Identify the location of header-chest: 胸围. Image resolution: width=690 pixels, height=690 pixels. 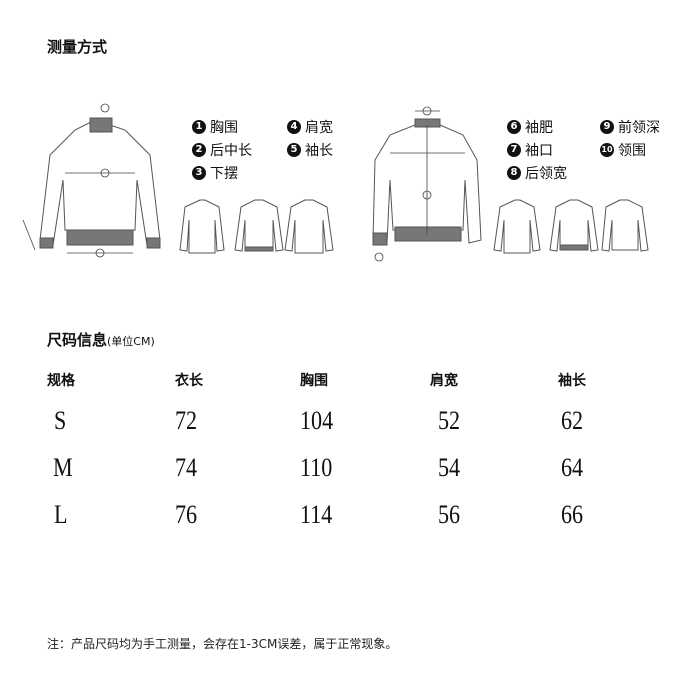
(314, 381).